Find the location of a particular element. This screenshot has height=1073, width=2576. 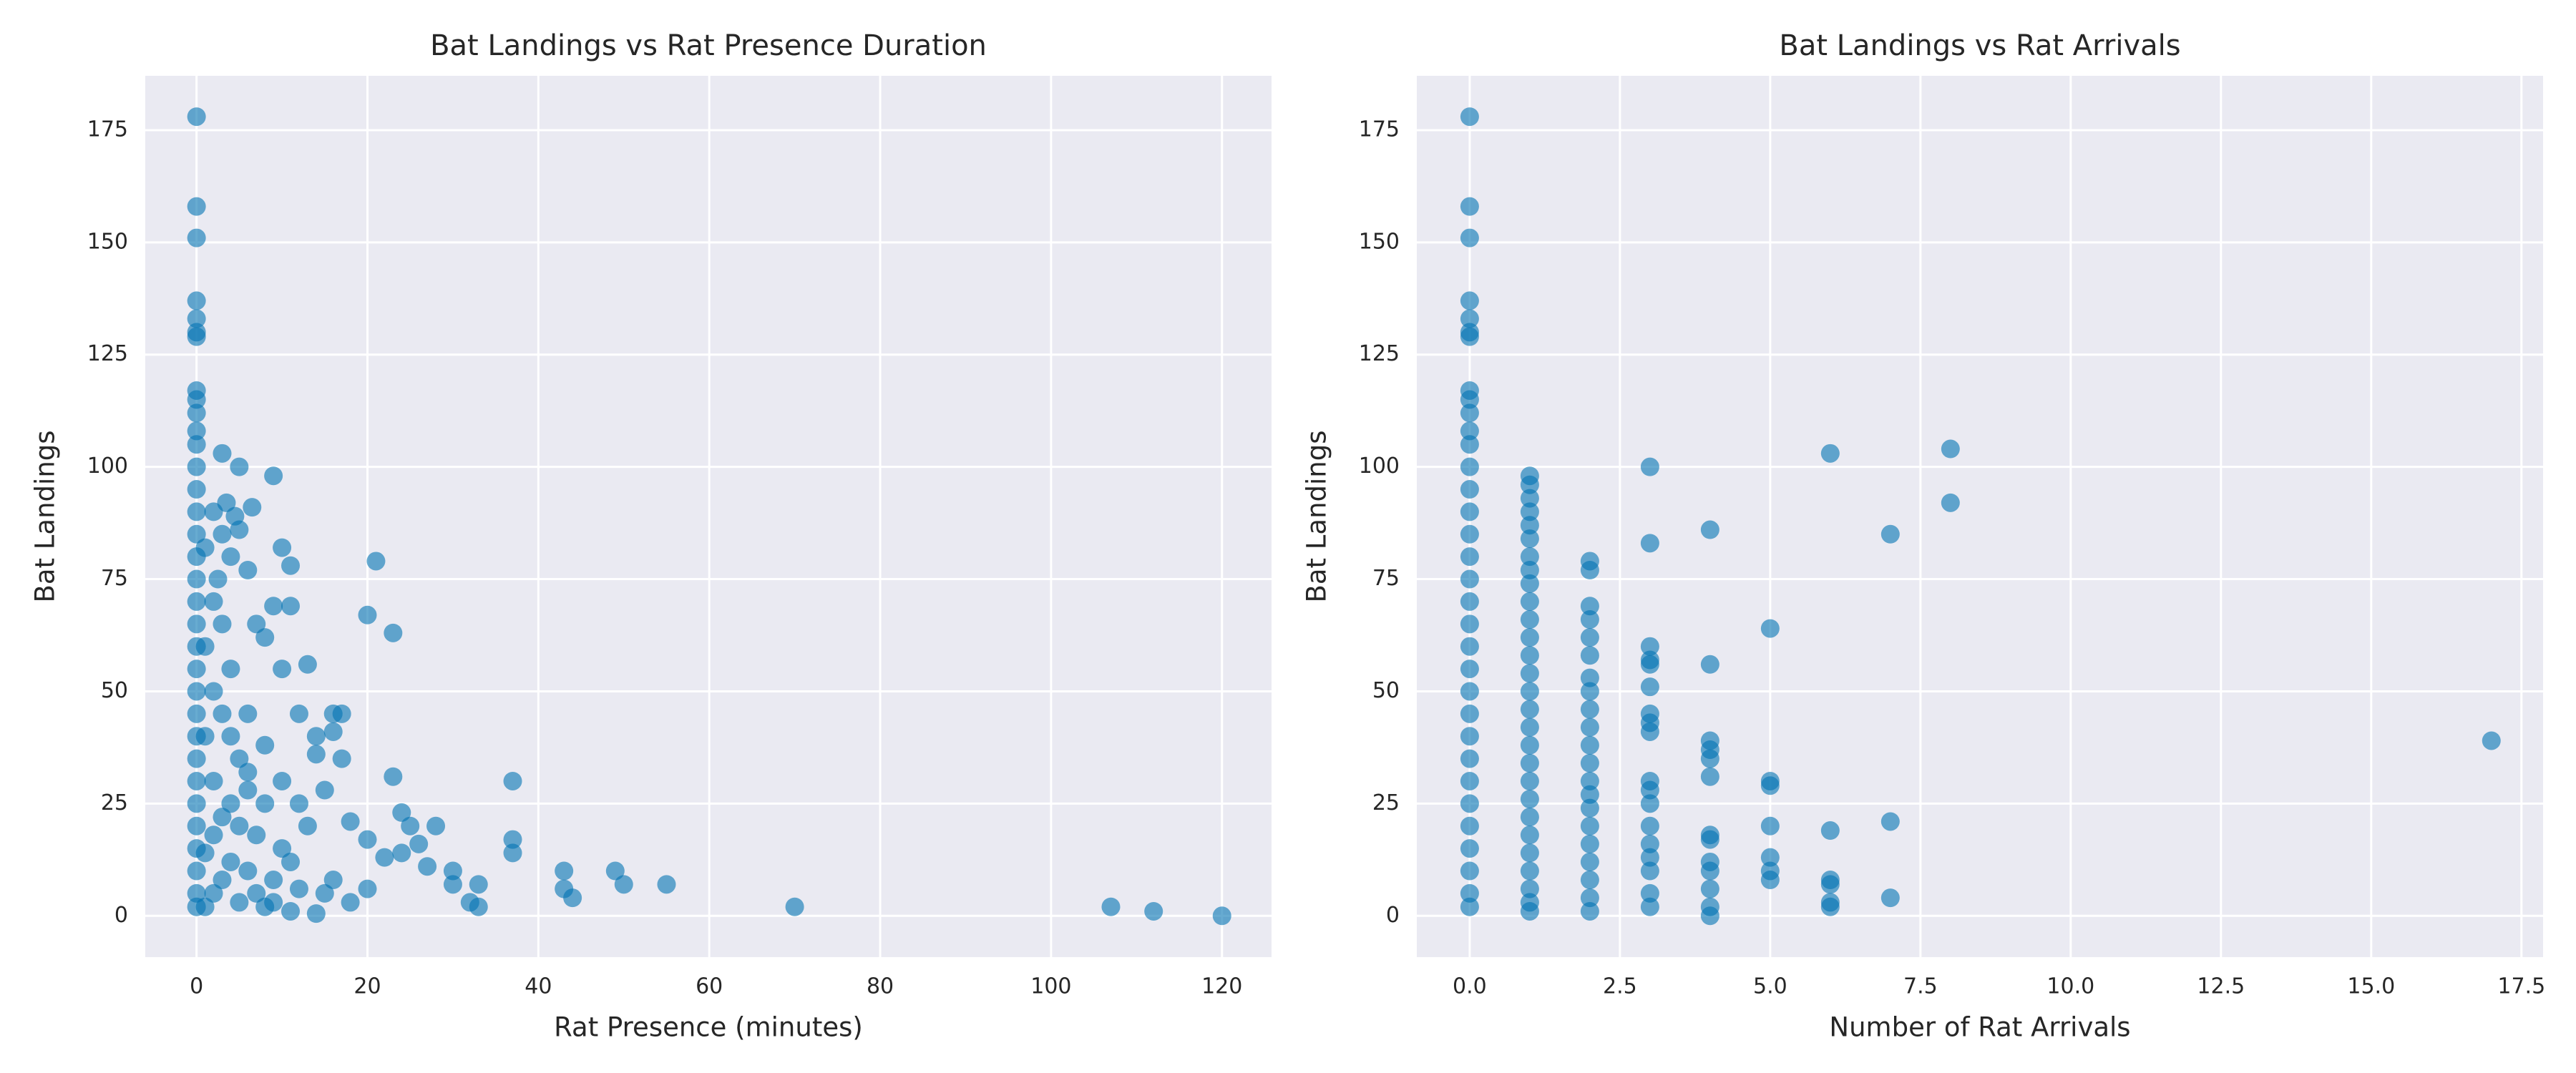

y-tick-label: 175 is located at coordinates (1379, 129).